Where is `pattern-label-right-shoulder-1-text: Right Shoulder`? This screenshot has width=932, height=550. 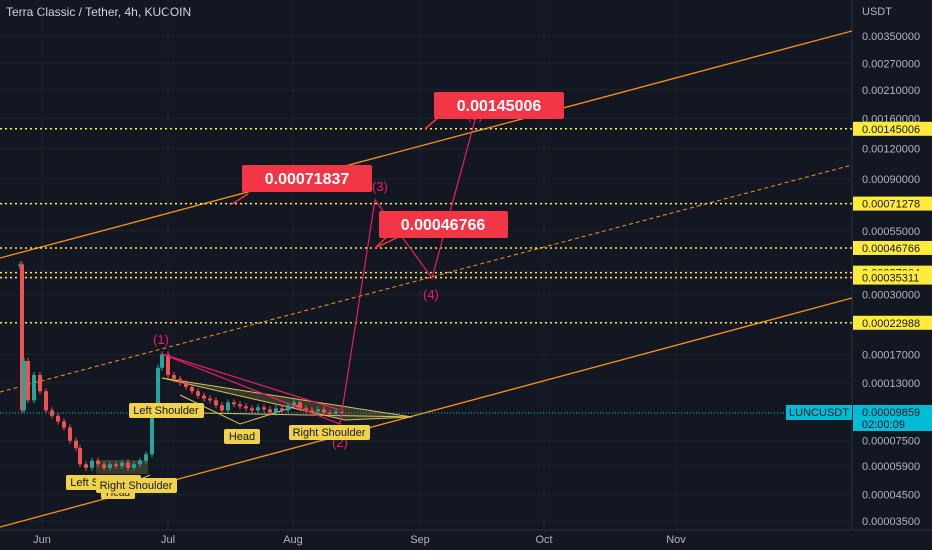 pattern-label-right-shoulder-1-text: Right Shoulder is located at coordinates (329, 433).